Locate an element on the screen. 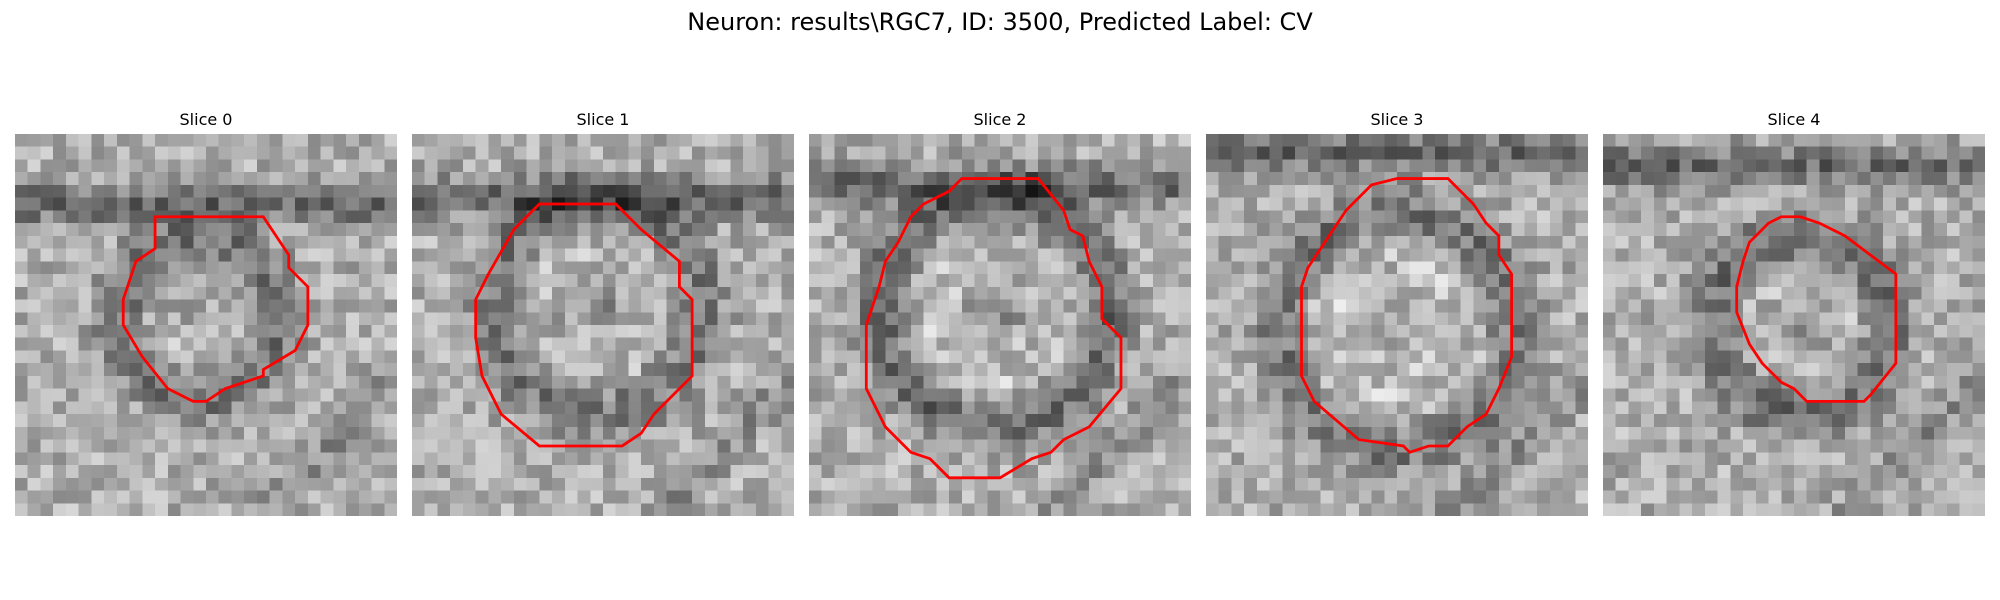  slice-title-2: Slice 2 is located at coordinates (1000, 119).